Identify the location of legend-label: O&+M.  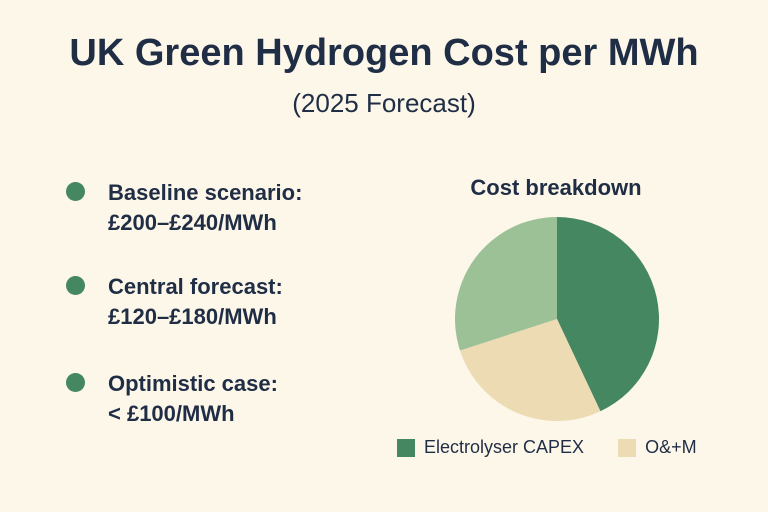
(671, 447).